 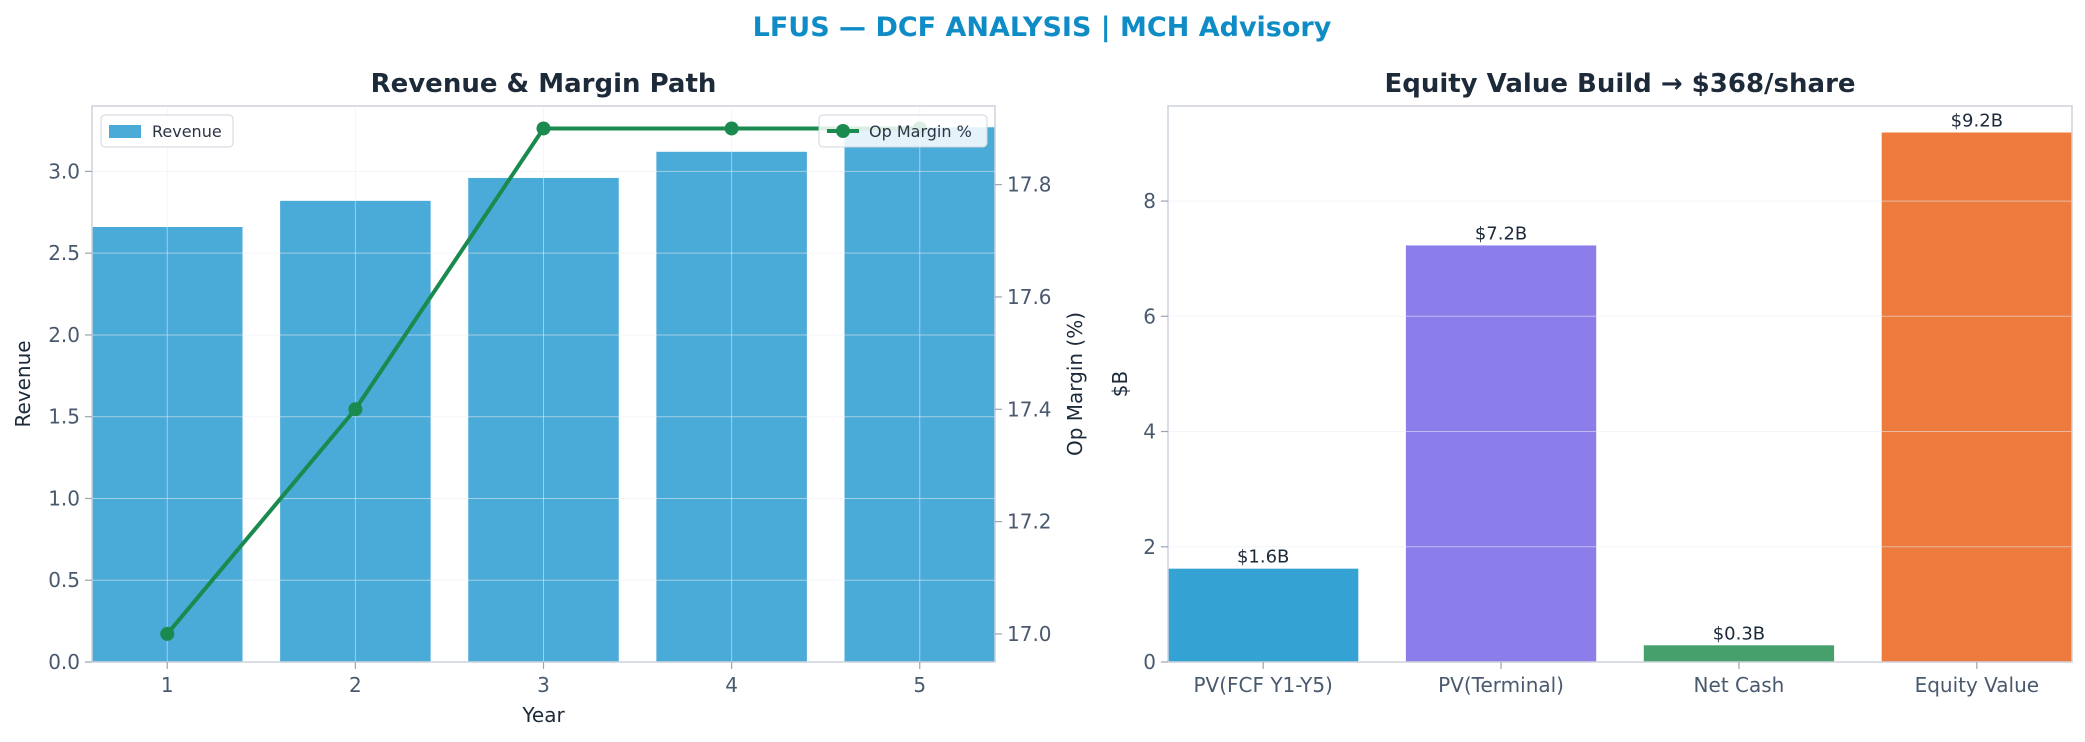 What do you see at coordinates (1029, 522) in the screenshot?
I see `y2tick-label: 17.2` at bounding box center [1029, 522].